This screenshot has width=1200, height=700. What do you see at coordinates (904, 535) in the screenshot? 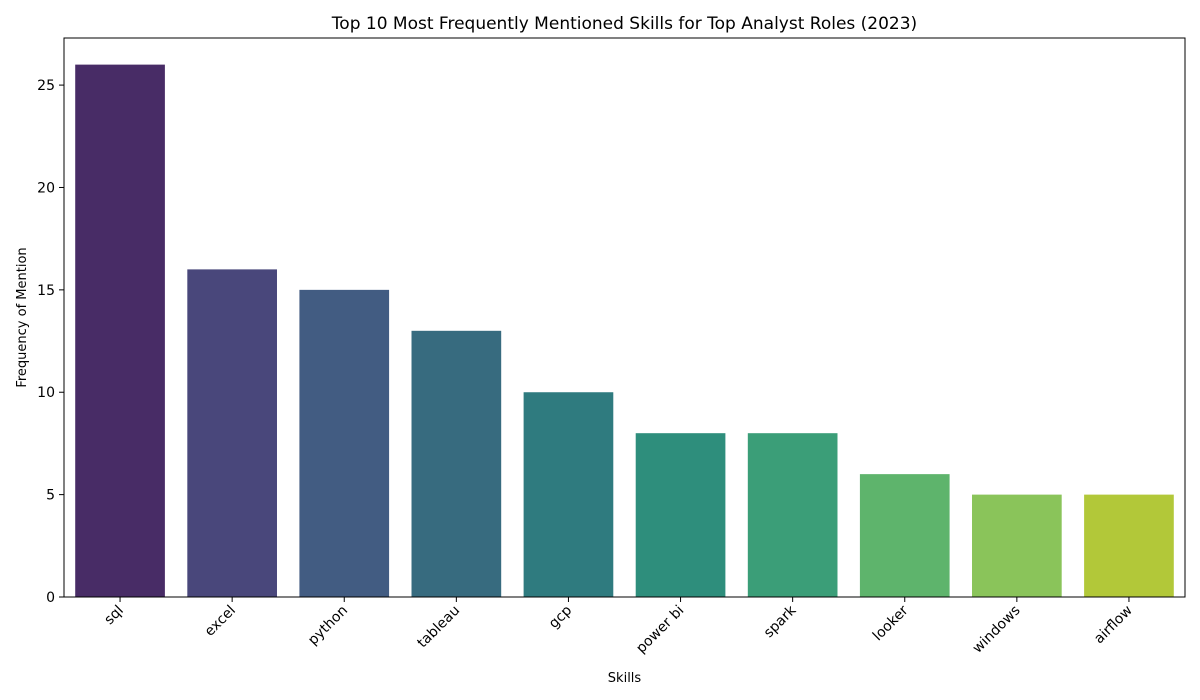
I see `bar-looker` at bounding box center [904, 535].